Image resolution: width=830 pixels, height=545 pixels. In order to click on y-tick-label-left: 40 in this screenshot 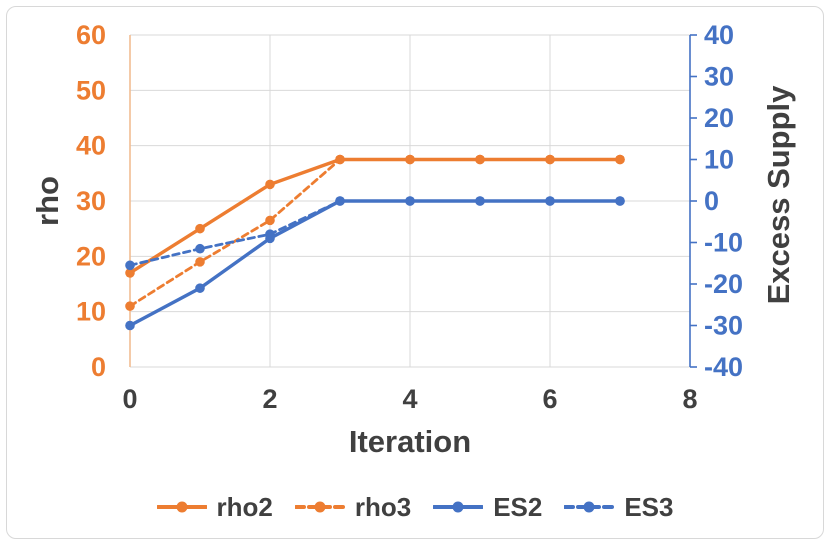, I will do `click(91, 146)`.